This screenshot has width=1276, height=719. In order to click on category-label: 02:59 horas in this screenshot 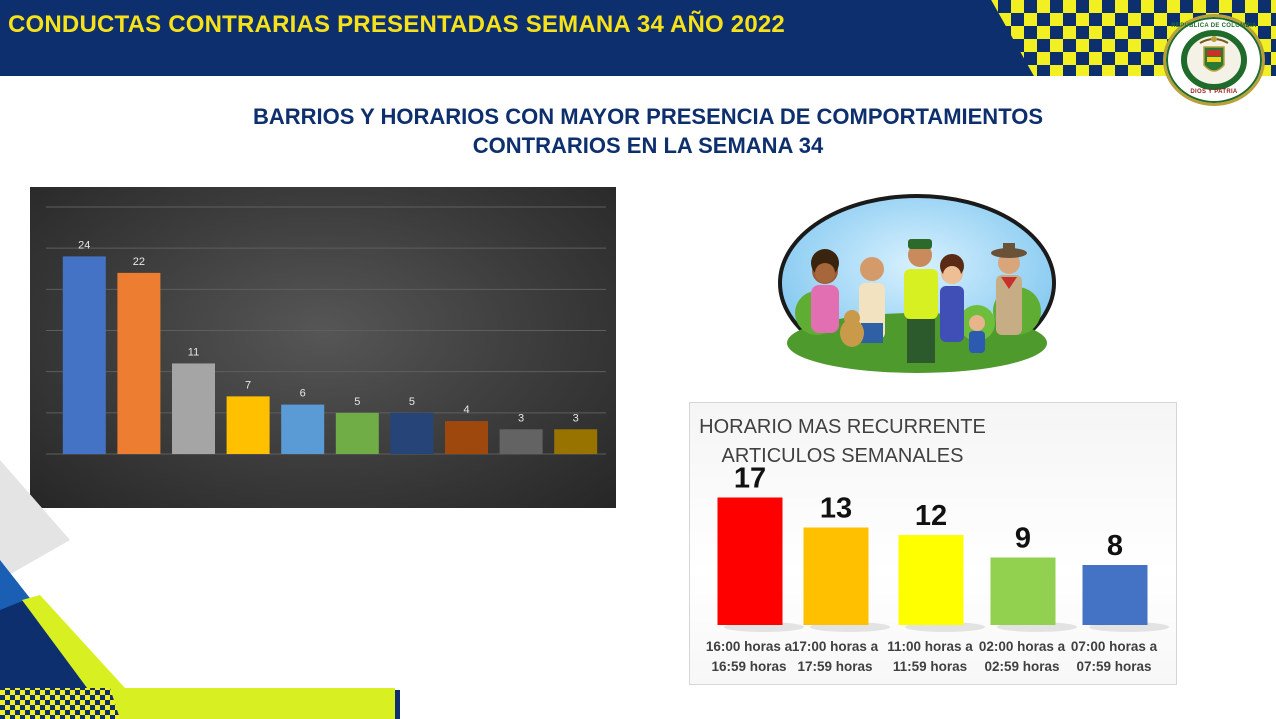, I will do `click(1021, 666)`.